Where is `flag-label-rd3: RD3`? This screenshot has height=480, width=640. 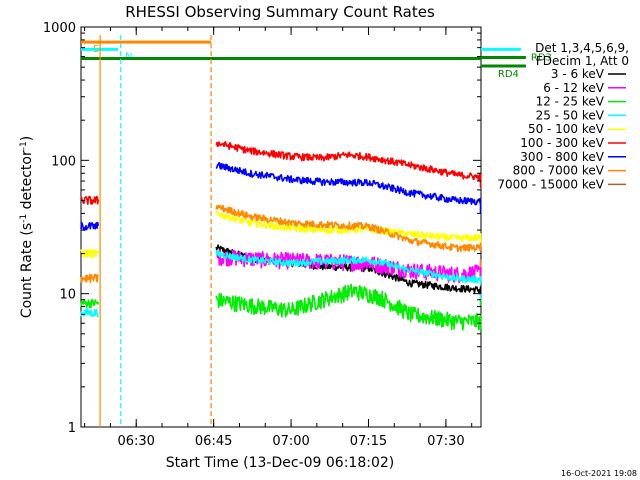 flag-label-rd3: RD3 is located at coordinates (541, 58).